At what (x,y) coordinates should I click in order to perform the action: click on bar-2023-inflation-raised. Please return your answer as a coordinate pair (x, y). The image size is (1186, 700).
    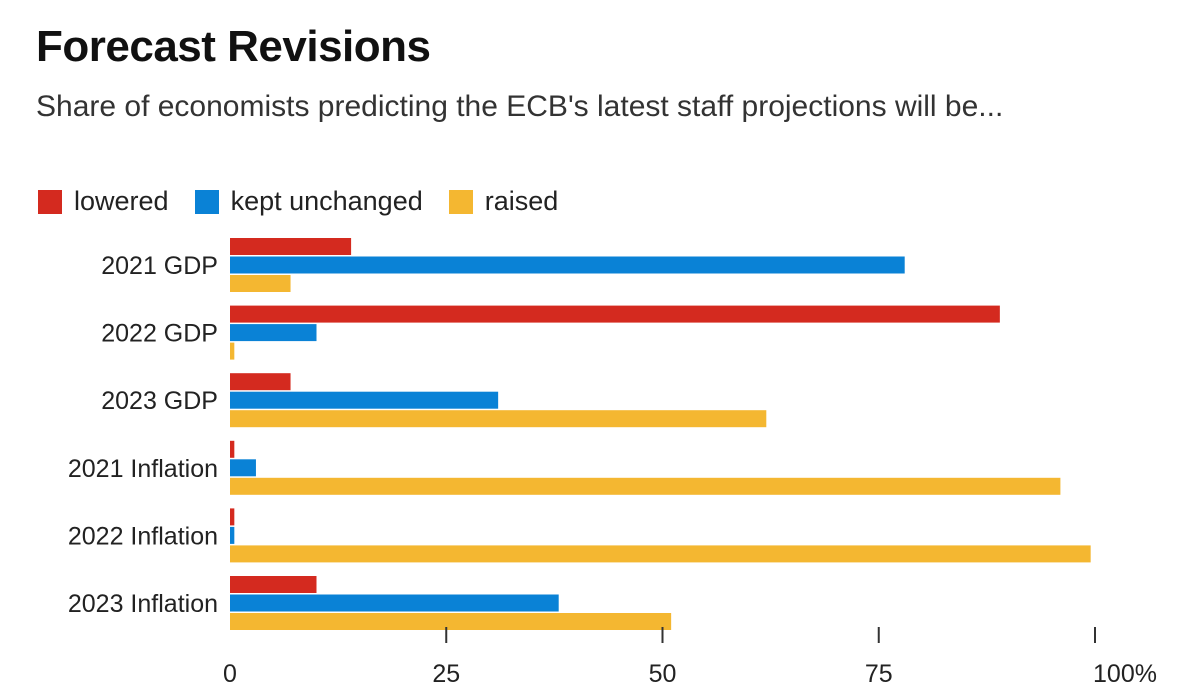
    Looking at the image, I should click on (451, 621).